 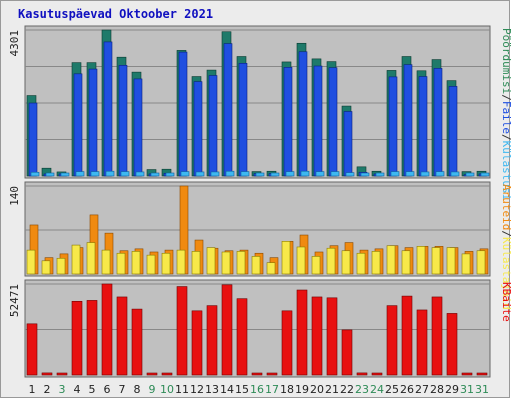 What do you see at coordinates (122, 389) in the screenshot?
I see `day-label: 7` at bounding box center [122, 389].